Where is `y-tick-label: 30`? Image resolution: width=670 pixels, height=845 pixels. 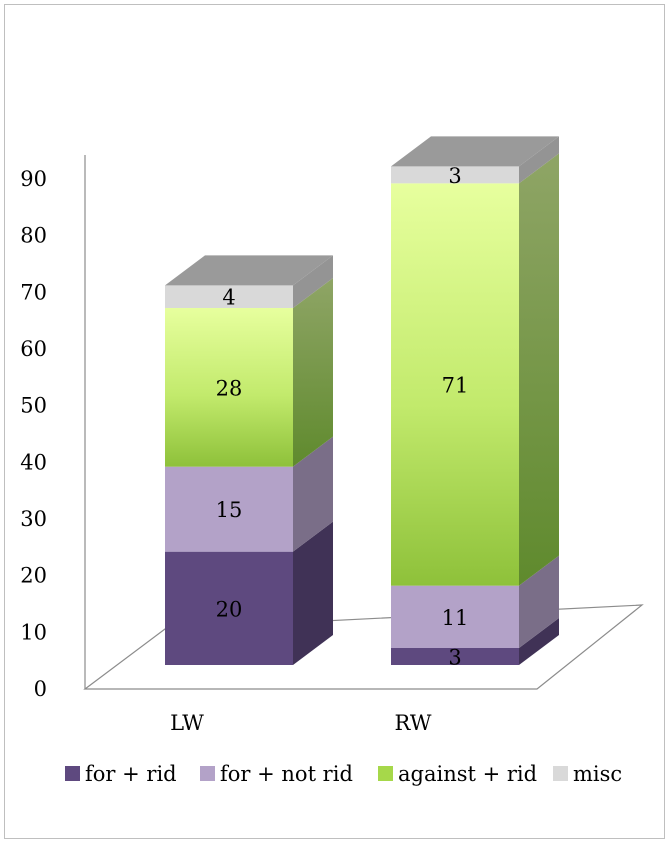
y-tick-label: 30 is located at coordinates (33, 519).